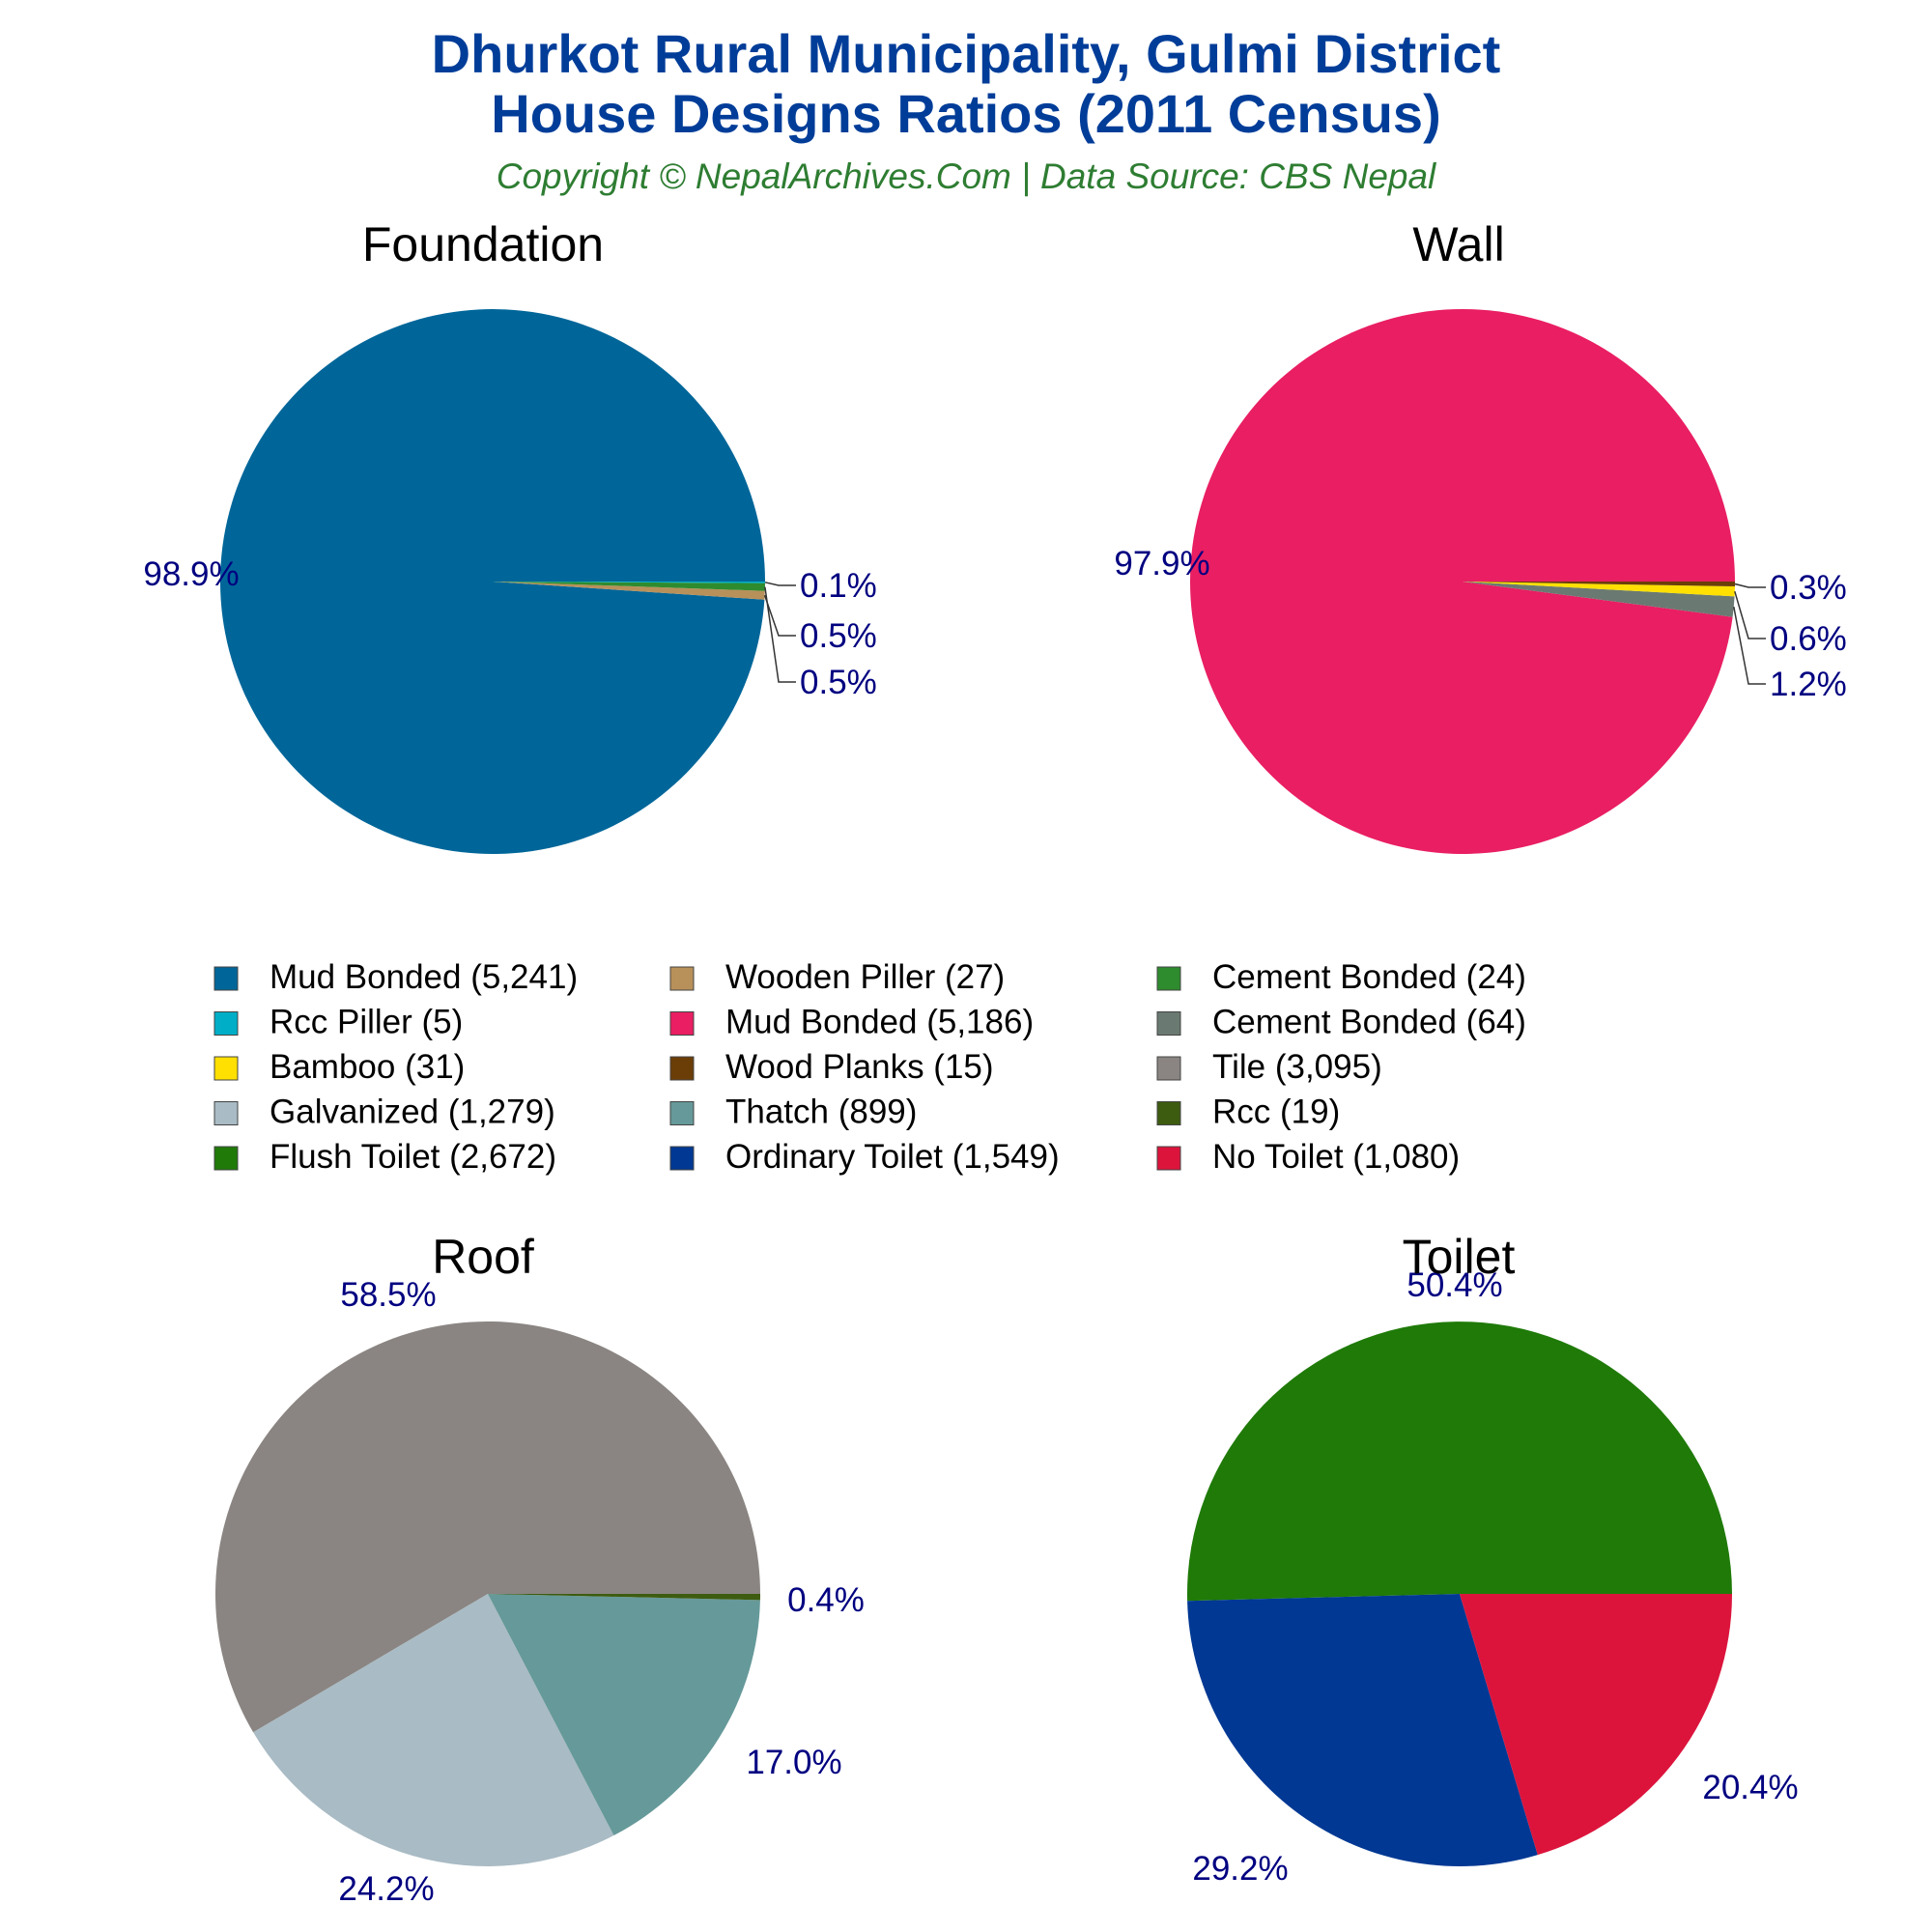  I want to click on pie-slice-wooden-piller, so click(629, 591).